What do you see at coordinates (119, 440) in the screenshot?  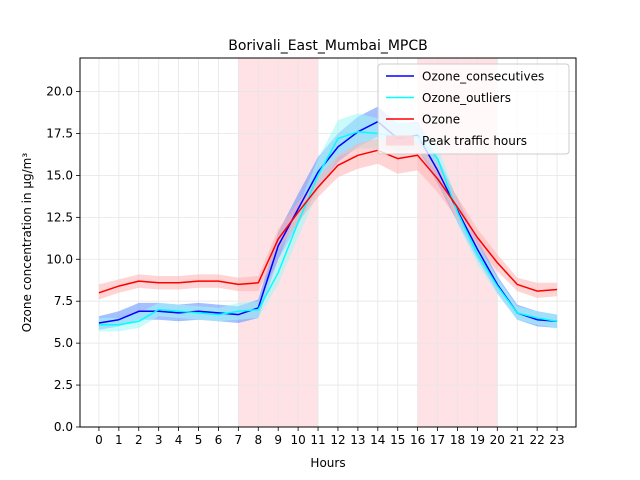 I see `x-tick-label: 1` at bounding box center [119, 440].